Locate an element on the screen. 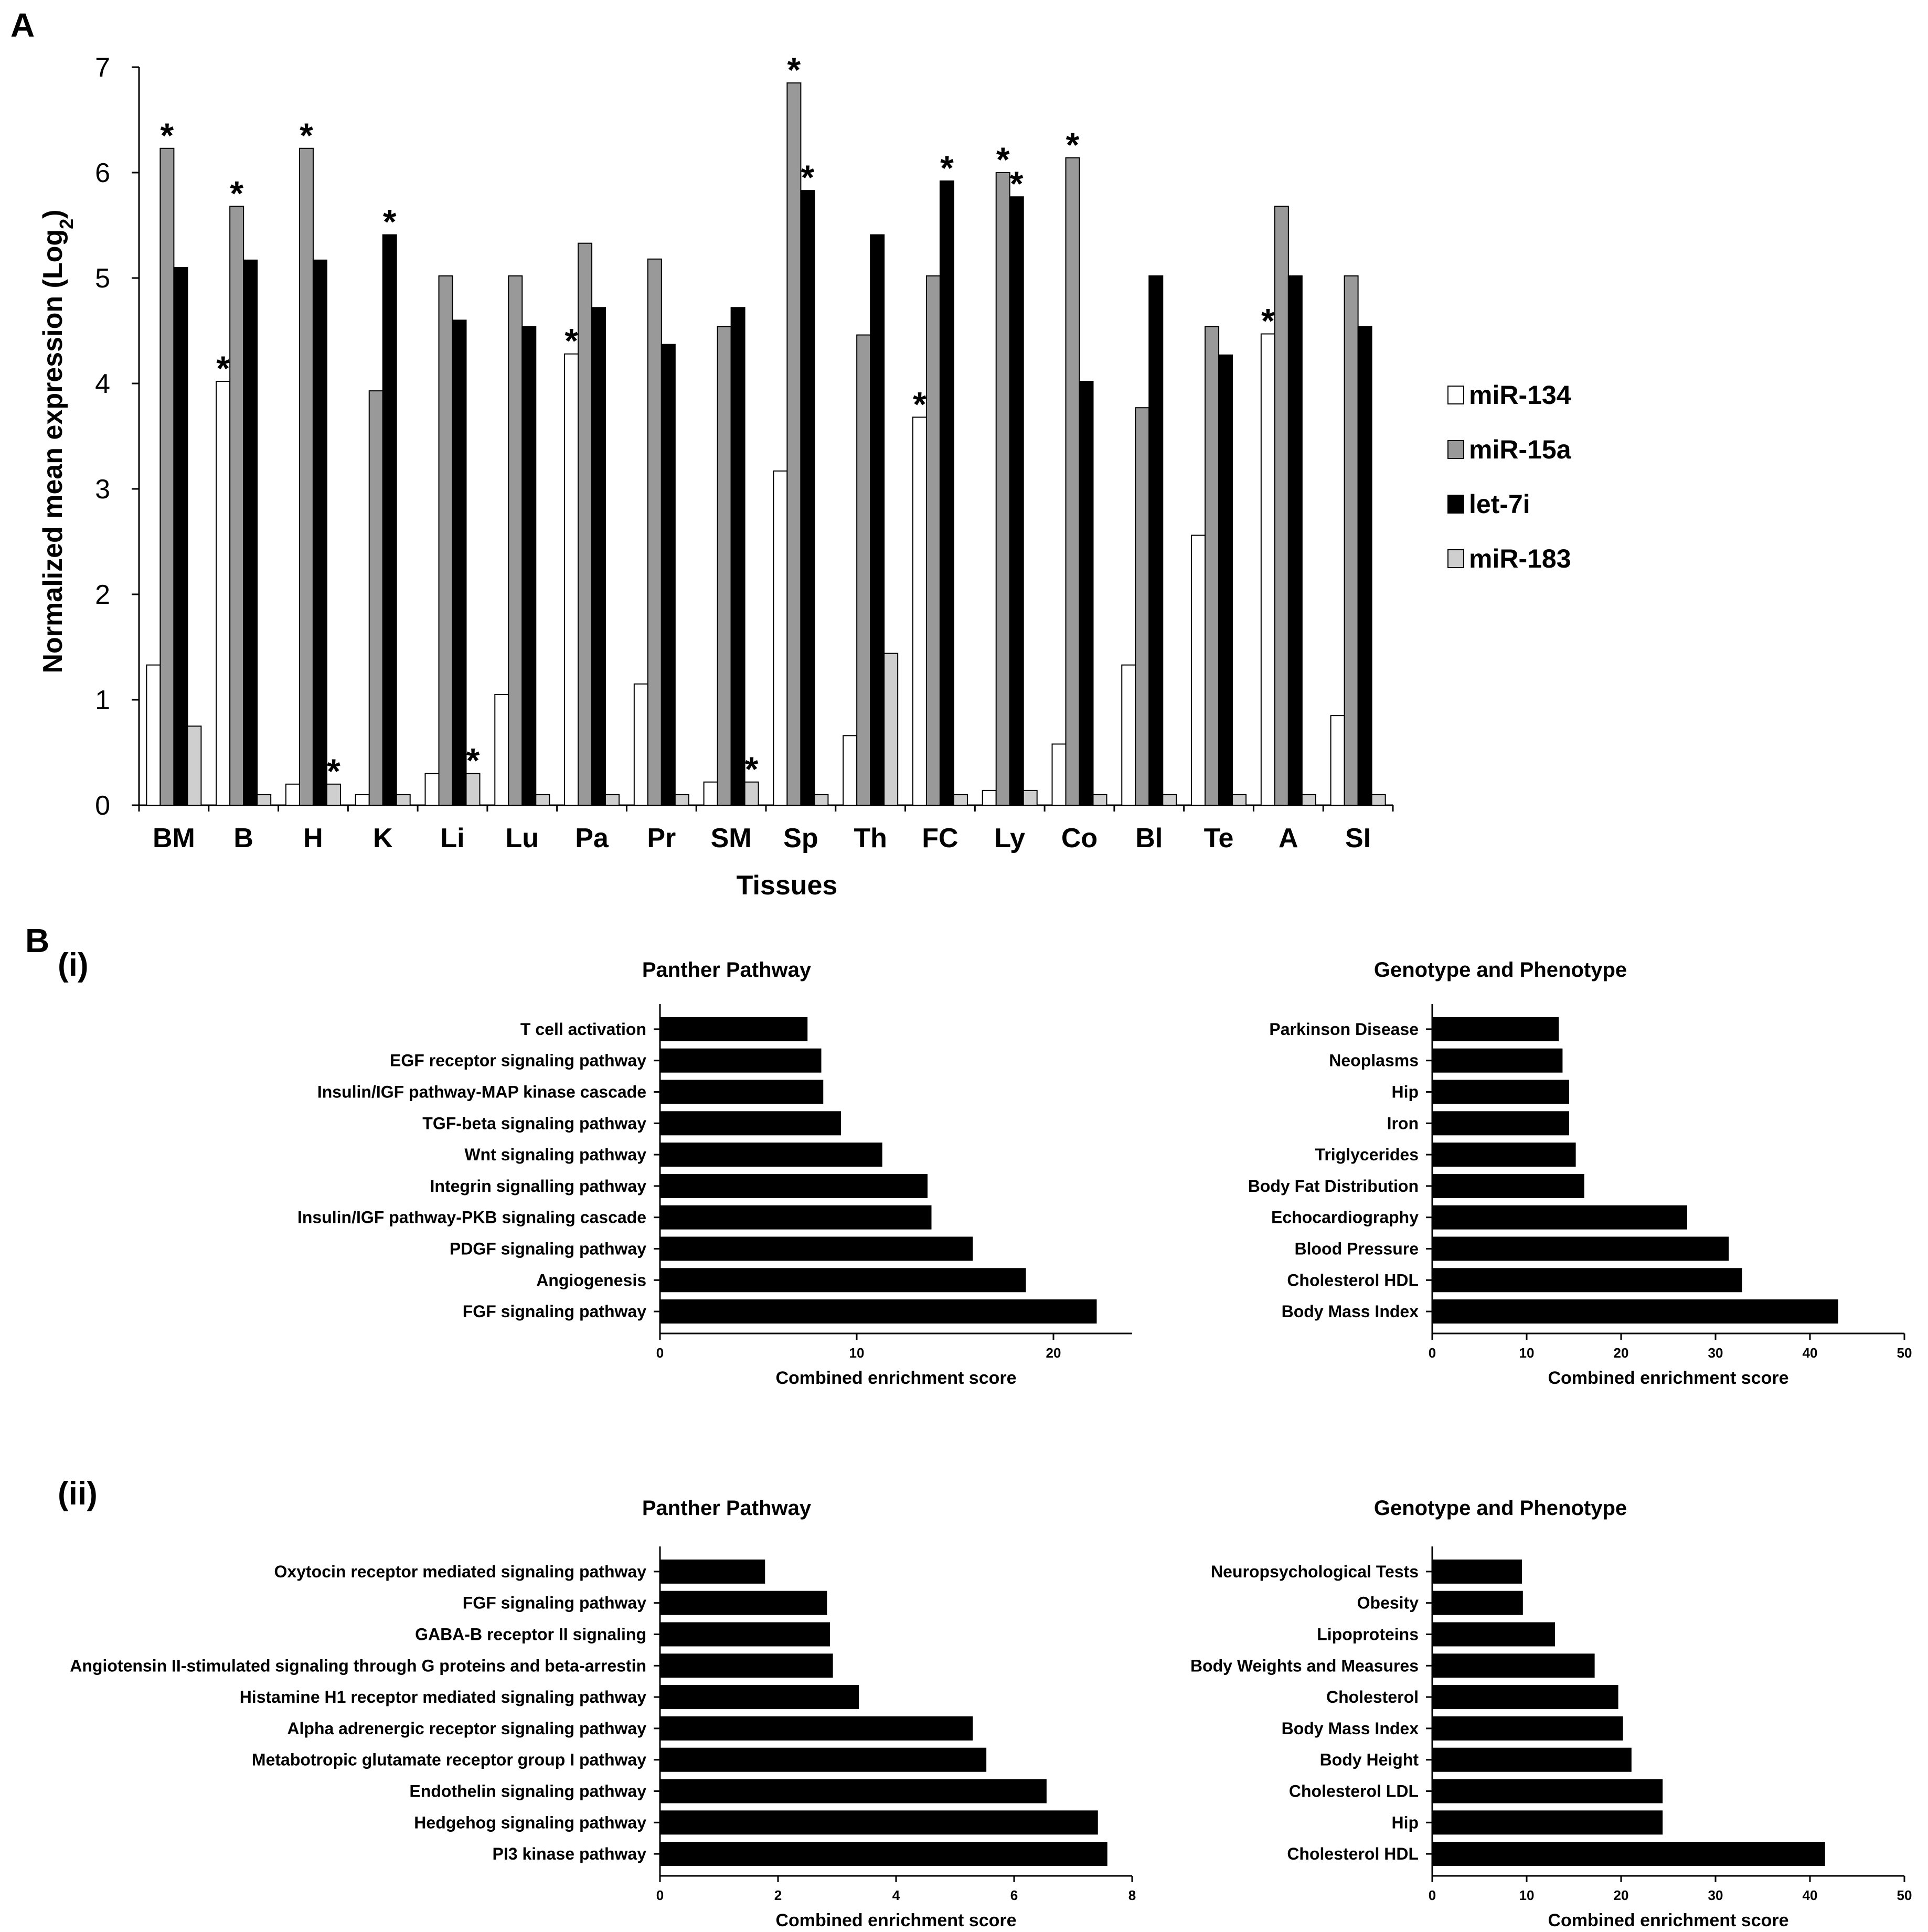 The image size is (1928, 1932). y-tick-label: 5 is located at coordinates (102, 279).